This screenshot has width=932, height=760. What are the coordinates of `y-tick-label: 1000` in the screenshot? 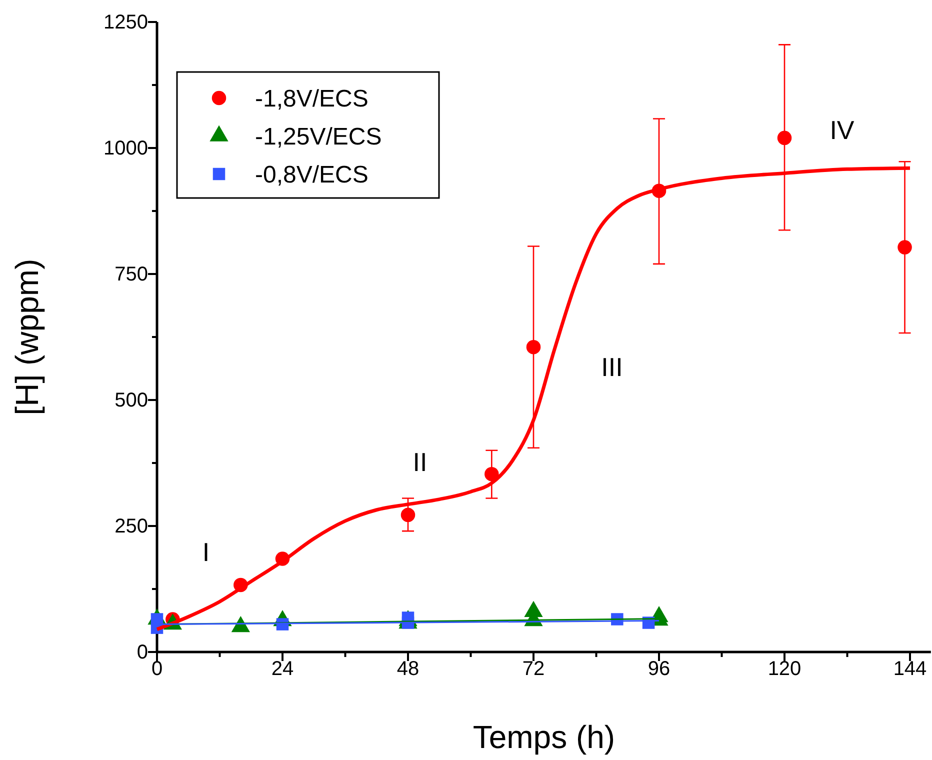 It's located at (126, 148).